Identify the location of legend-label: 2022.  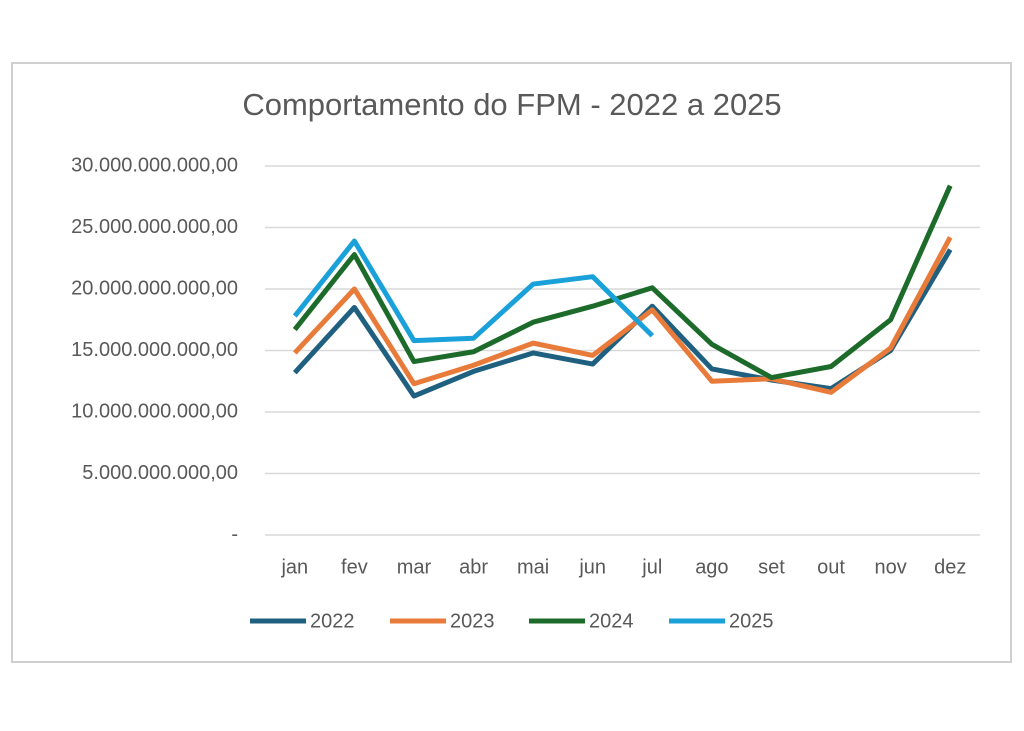
(332, 621).